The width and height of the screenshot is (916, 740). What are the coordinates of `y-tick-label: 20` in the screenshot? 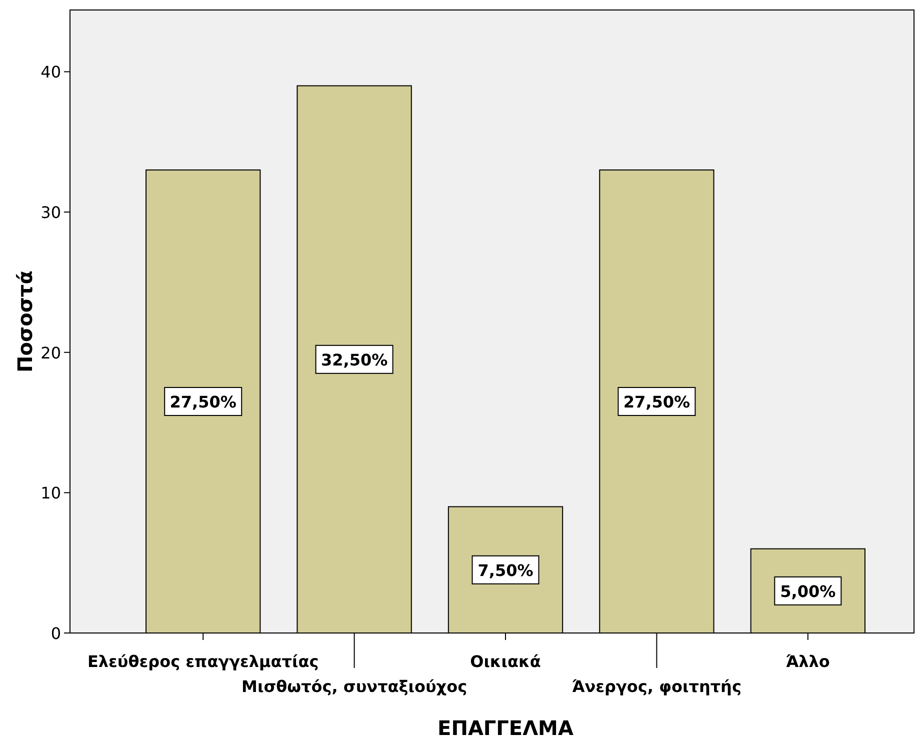 It's located at (50, 352).